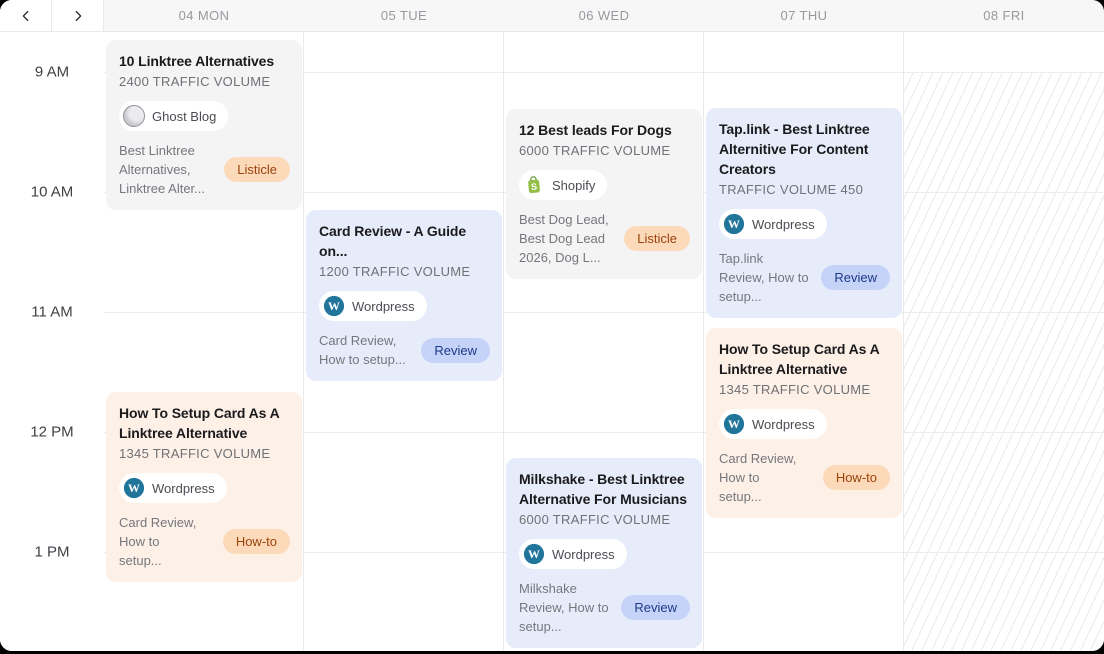  I want to click on day-header-thu: 07 THU, so click(804, 15).